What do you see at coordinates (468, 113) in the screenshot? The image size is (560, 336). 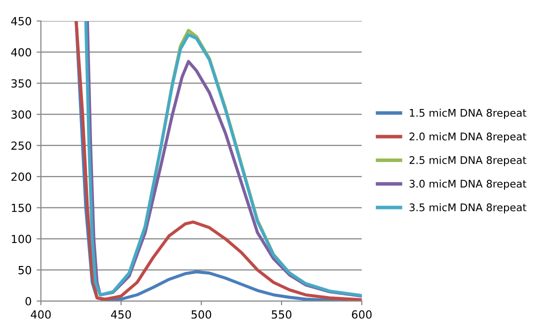 I see `legend-label: 1.5 micM DNA 8repeat` at bounding box center [468, 113].